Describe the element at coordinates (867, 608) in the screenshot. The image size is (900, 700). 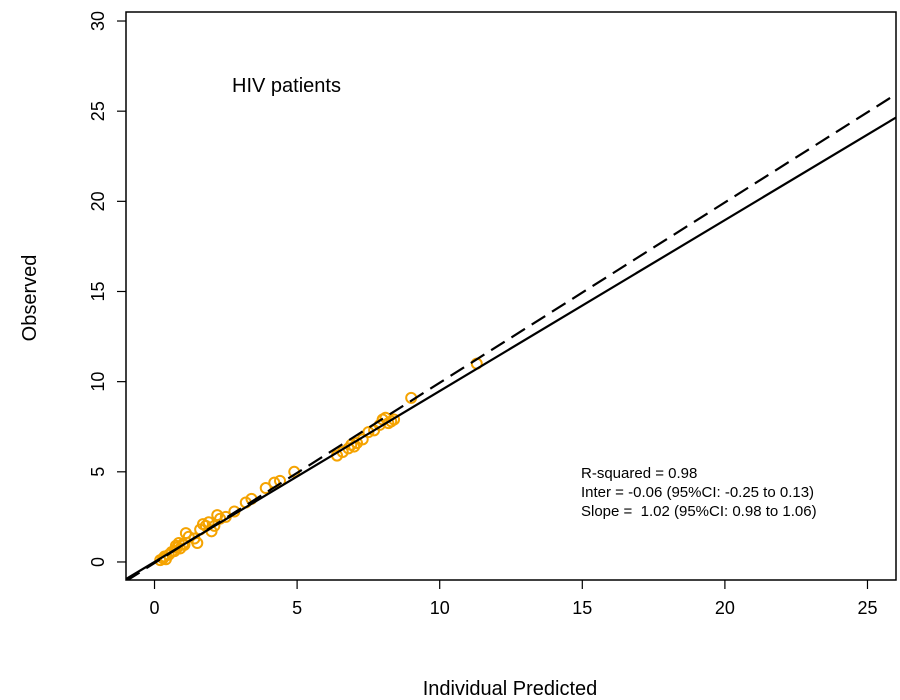
I see `x-tick-label: 25` at that location.